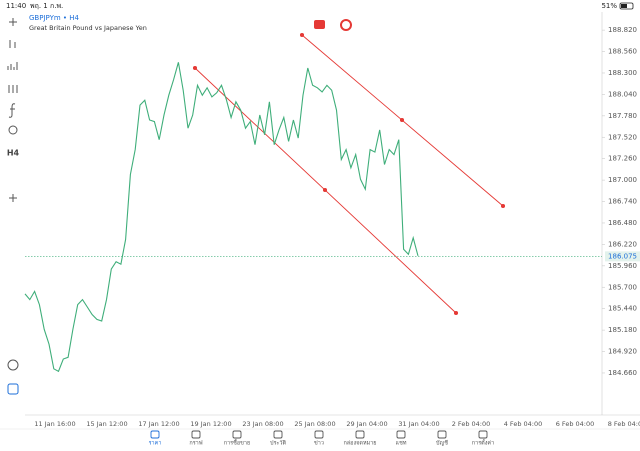 This screenshot has width=640, height=451. I want to click on chart-subtitle: Great Britain Pound vs Japanese Yen, so click(88, 28).